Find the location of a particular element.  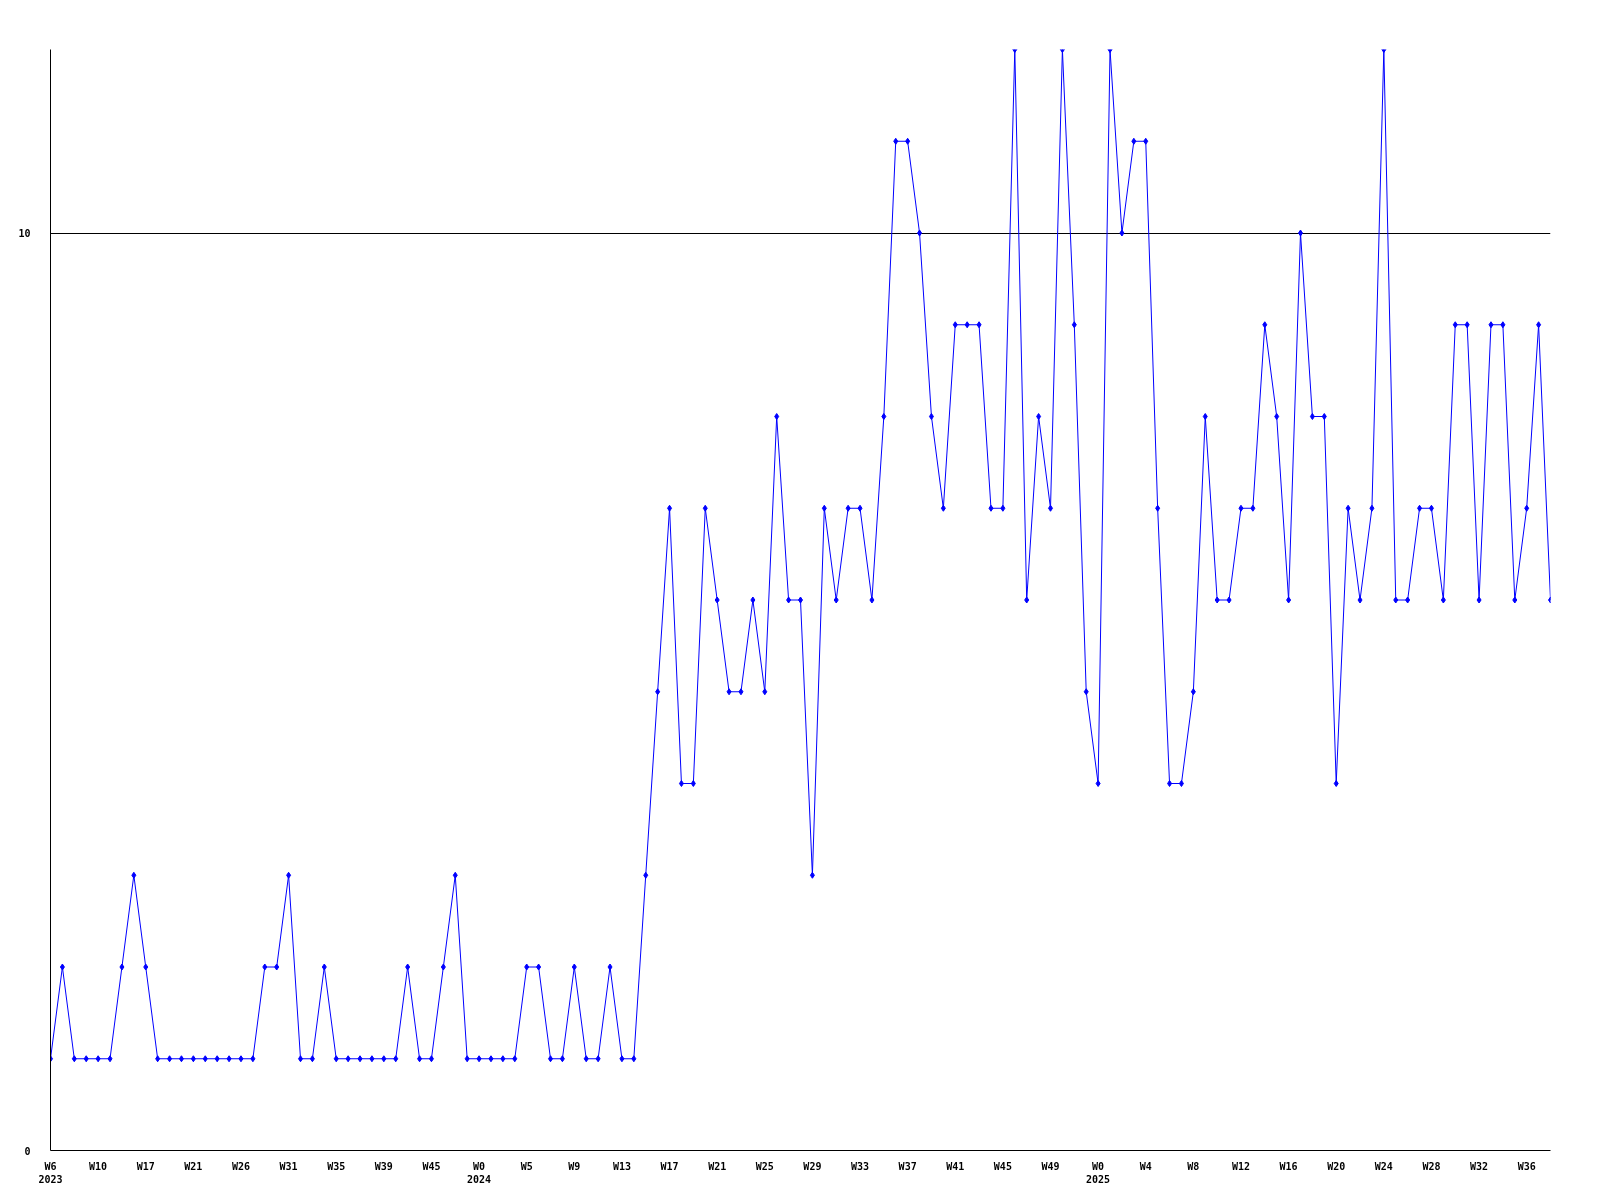

x-tick-label: W13 is located at coordinates (621, 1166).